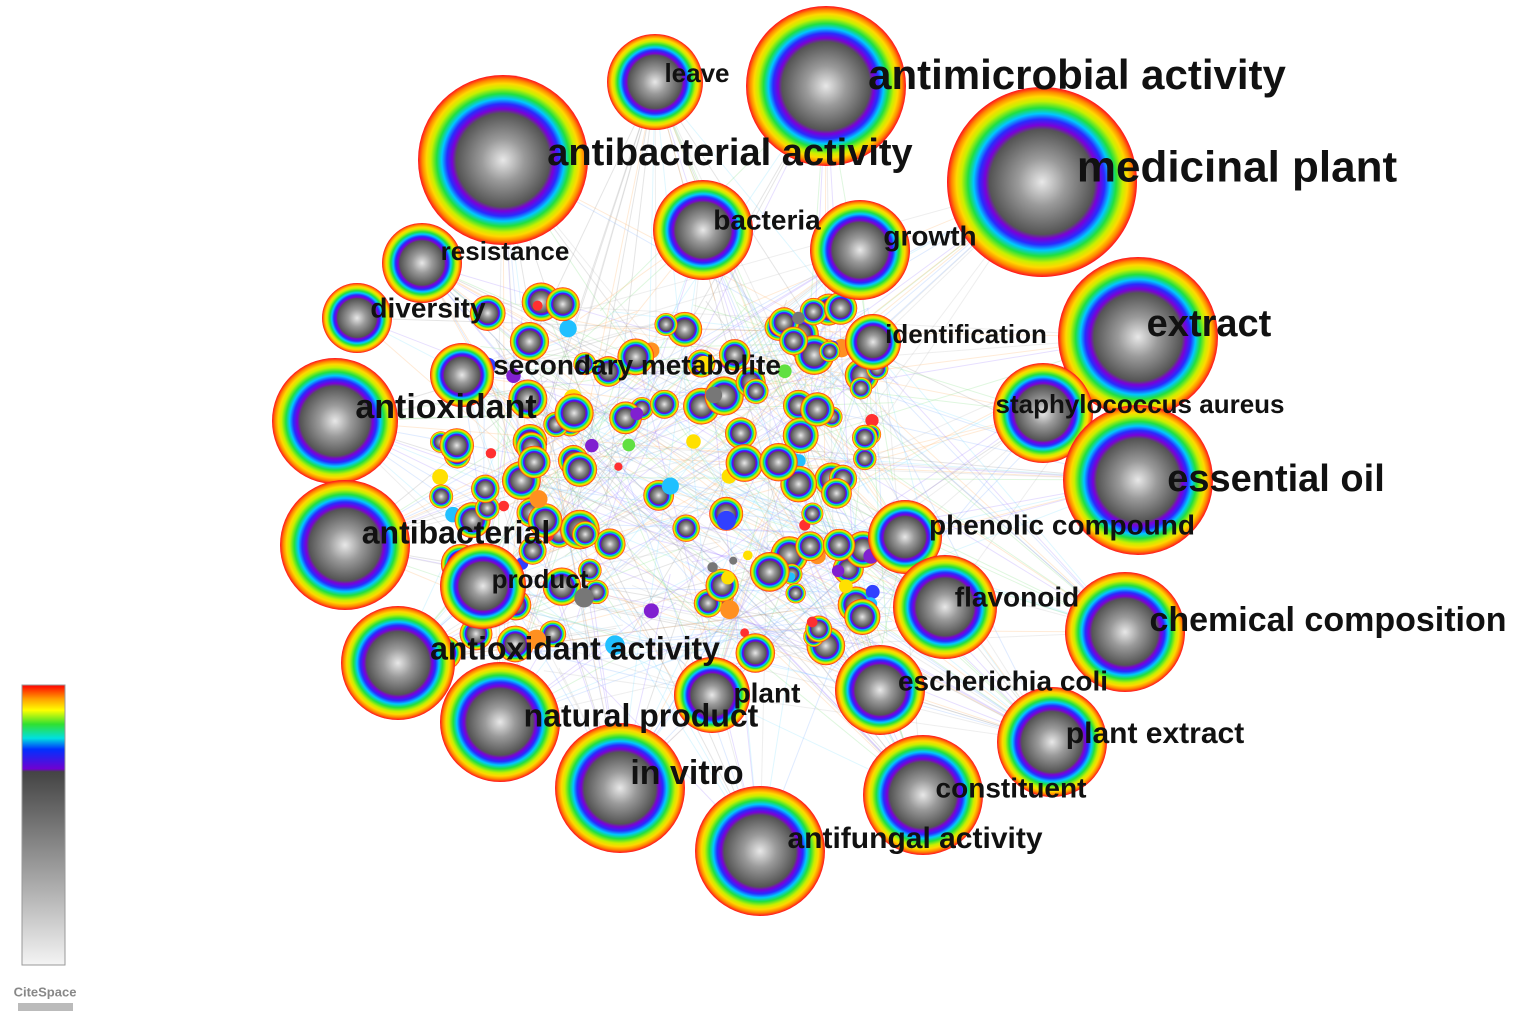  I want to click on logo-base, so click(45, 1007).